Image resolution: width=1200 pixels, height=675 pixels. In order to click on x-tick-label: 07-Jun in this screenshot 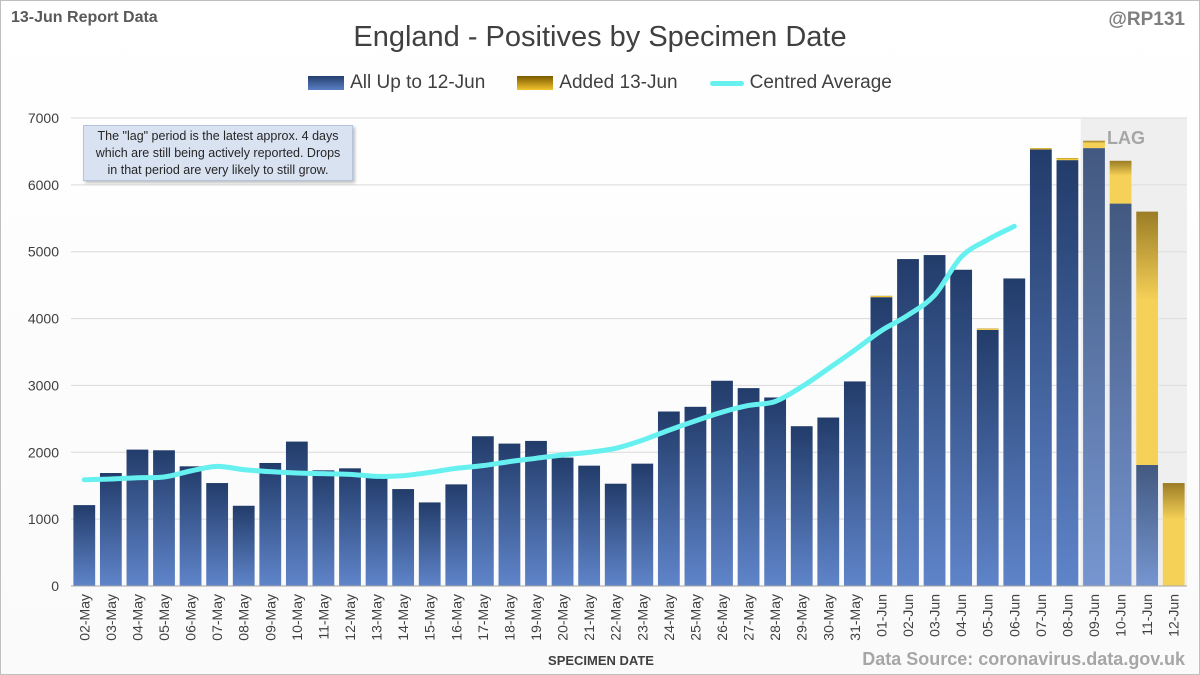, I will do `click(1041, 615)`.